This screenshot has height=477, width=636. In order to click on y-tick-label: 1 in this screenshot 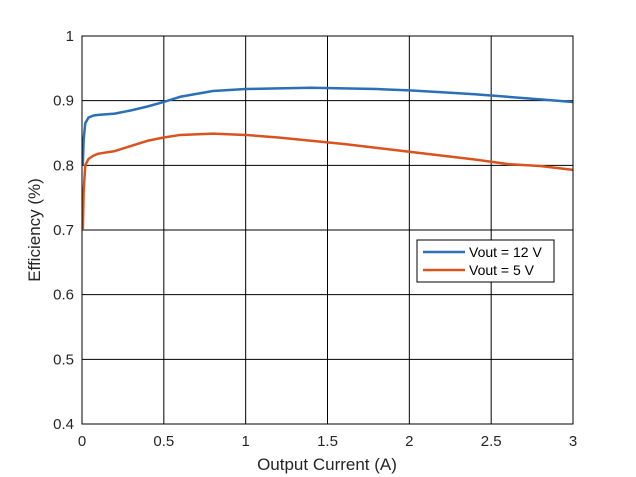, I will do `click(70, 36)`.